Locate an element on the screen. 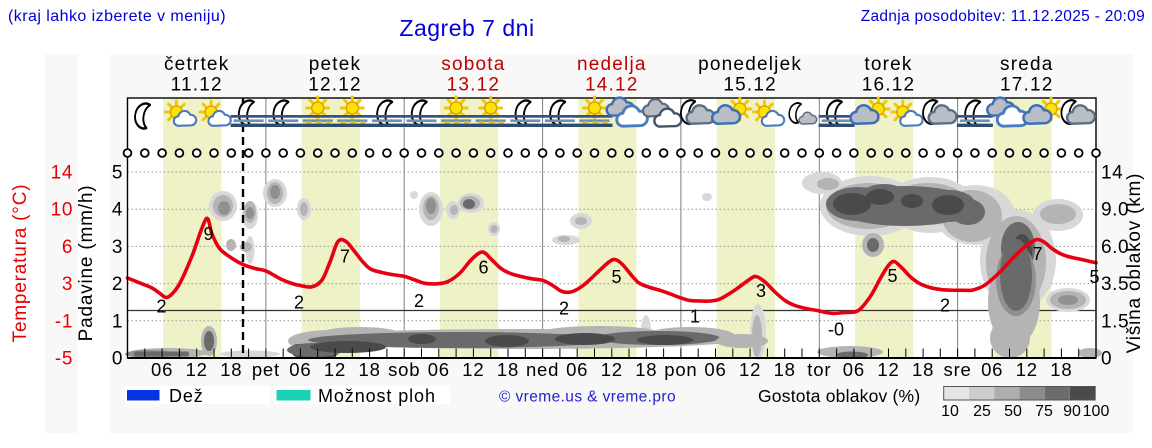 Image resolution: width=1152 pixels, height=448 pixels. svg-text: četrtek is located at coordinates (196, 64).